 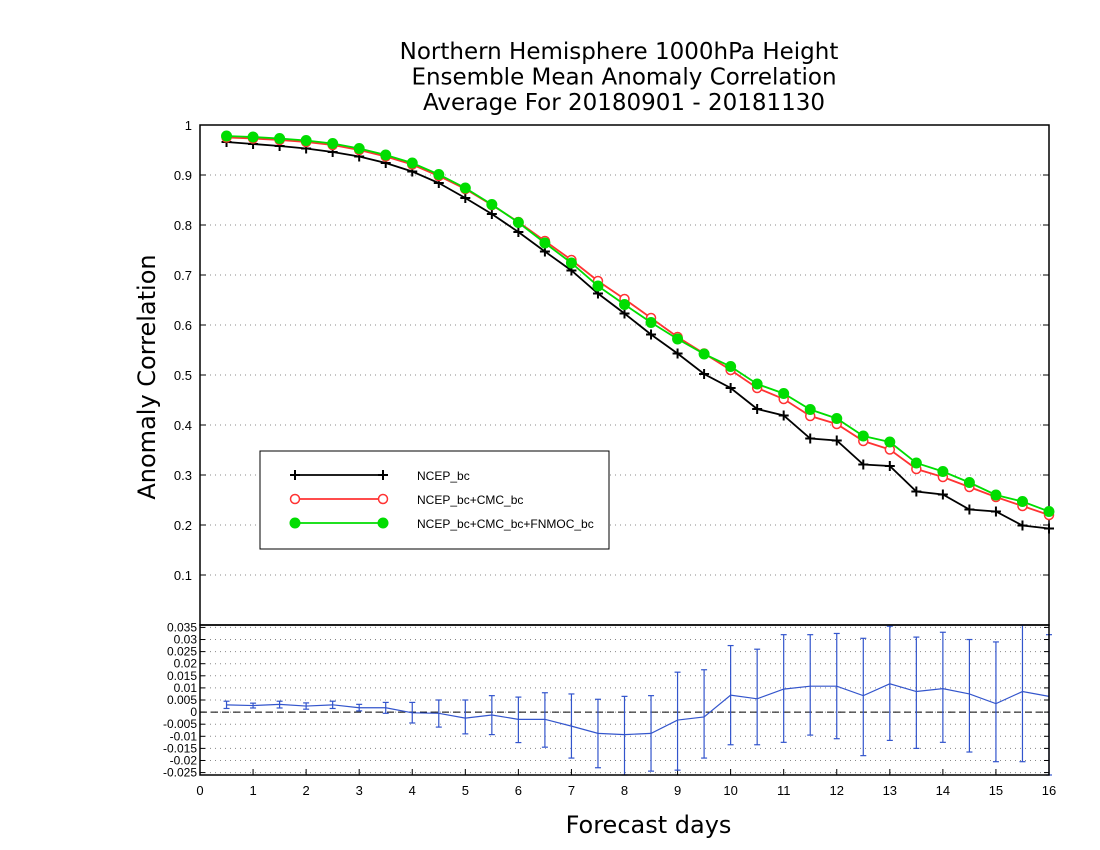 I want to click on legend-label: NCEP_bc+CMC_bc+FNMOC_bc, so click(x=505, y=524).